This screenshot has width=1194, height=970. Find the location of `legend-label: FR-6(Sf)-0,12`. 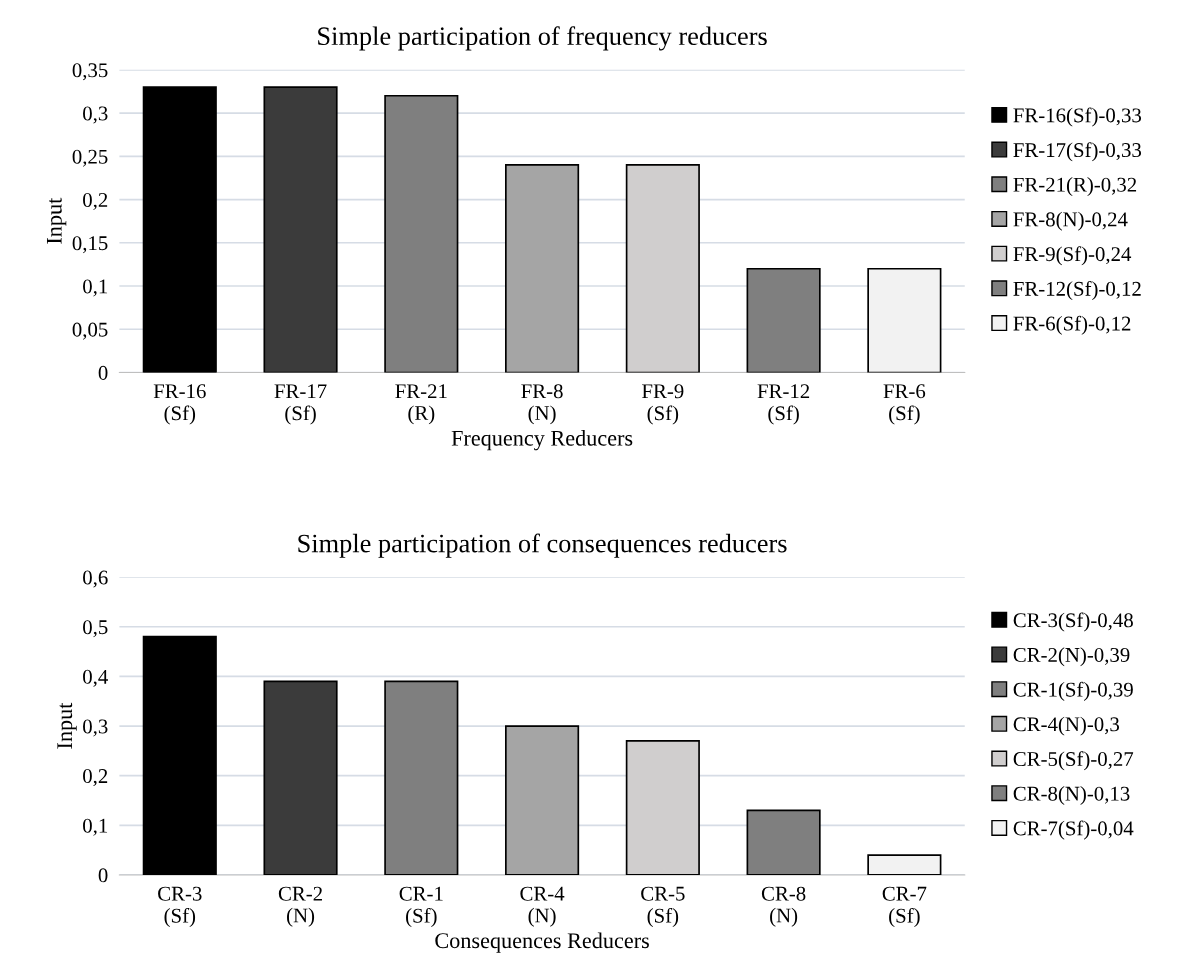

legend-label: FR-6(Sf)-0,12 is located at coordinates (1072, 325).